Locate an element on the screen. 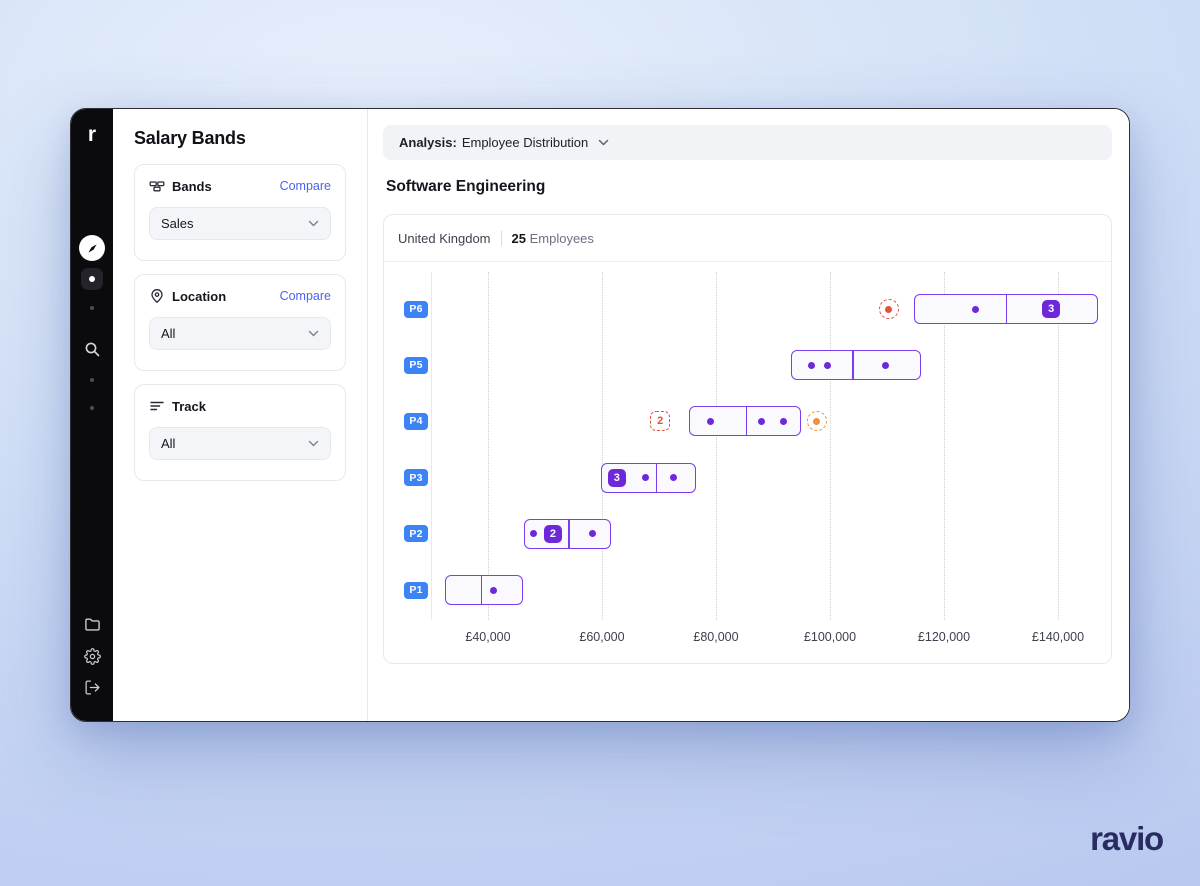 The width and height of the screenshot is (1200, 886). bands-compare-link: Compare is located at coordinates (305, 186).